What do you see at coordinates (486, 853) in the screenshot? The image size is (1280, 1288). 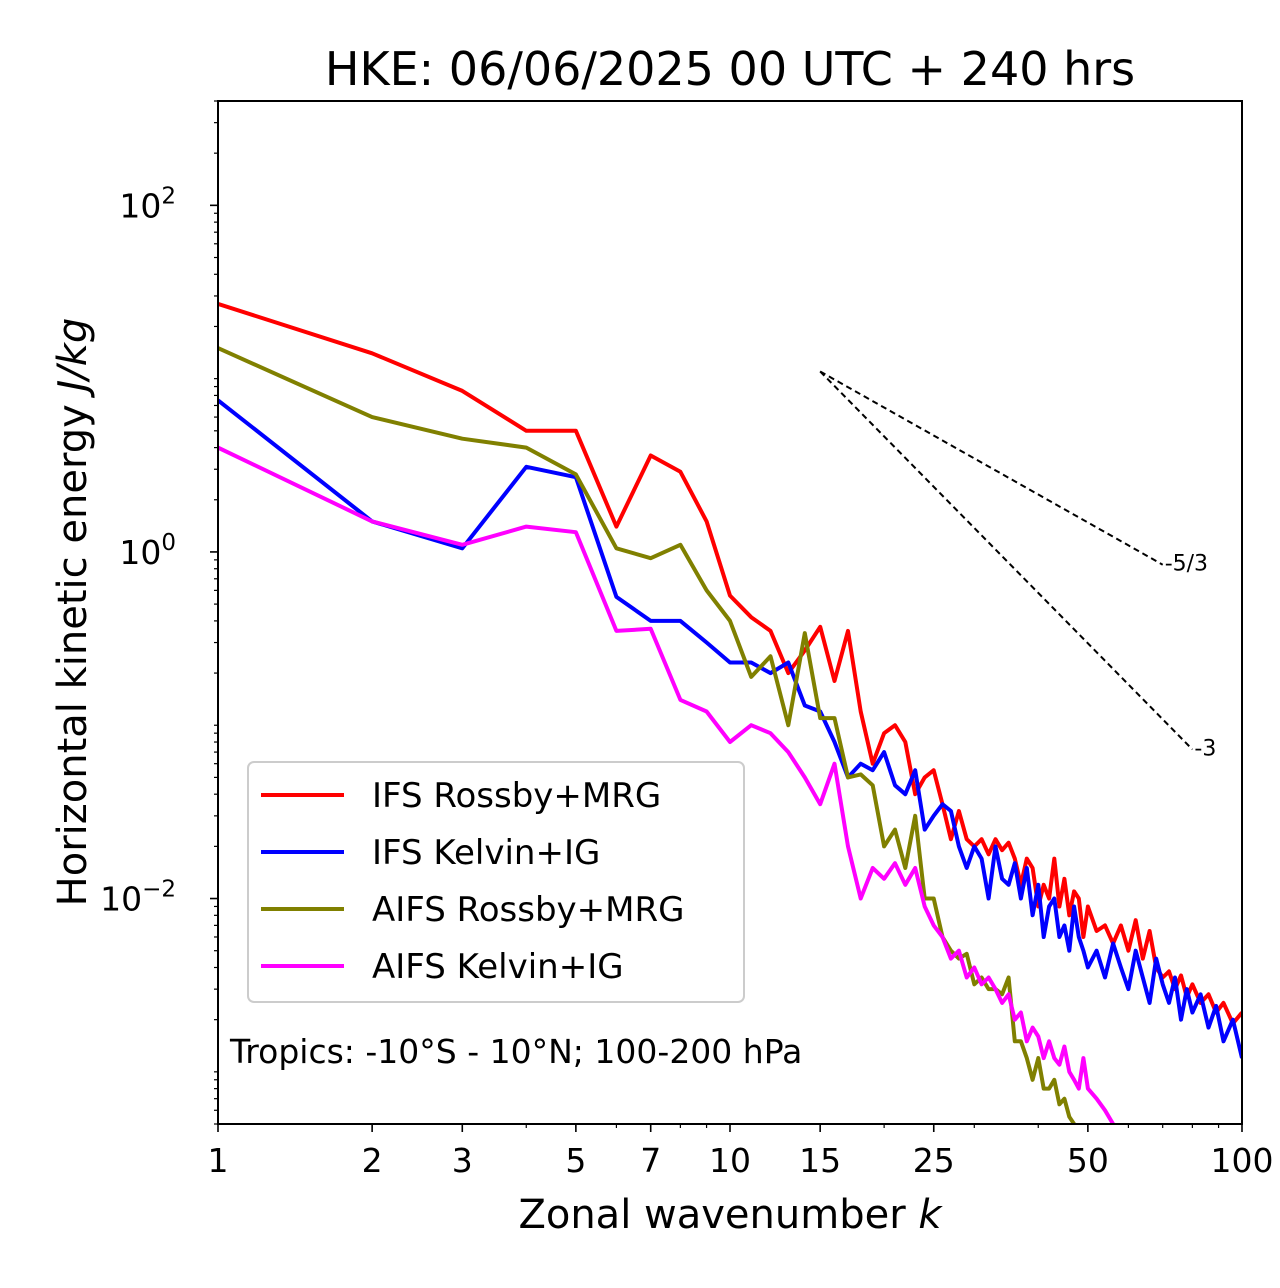 I see `legend-label: IFS Kelvin+IG` at bounding box center [486, 853].